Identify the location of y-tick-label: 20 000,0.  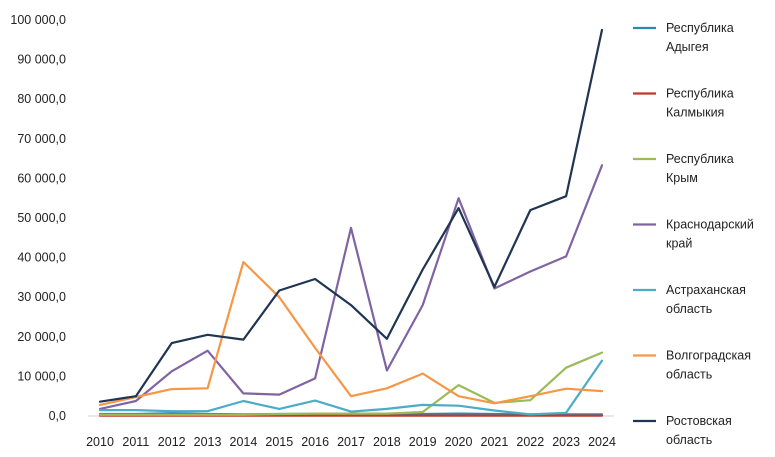
(41, 337).